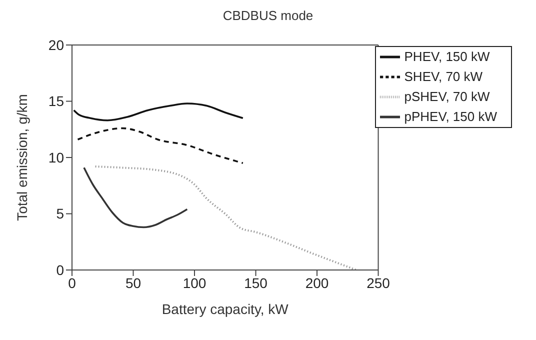 This screenshot has width=536, height=340. I want to click on y-axis-title: Total emission, g/km, so click(22, 157).